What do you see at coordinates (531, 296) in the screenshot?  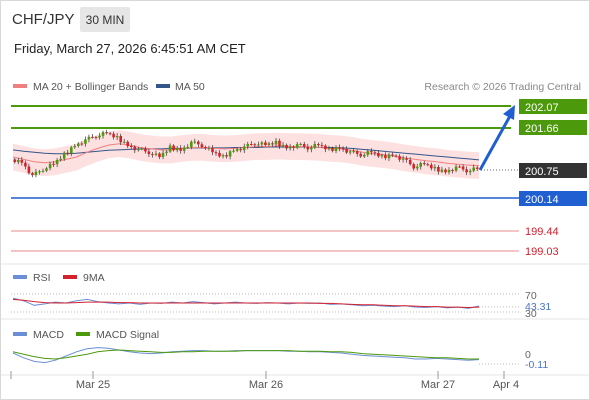 I see `rsi-70-label: 70` at bounding box center [531, 296].